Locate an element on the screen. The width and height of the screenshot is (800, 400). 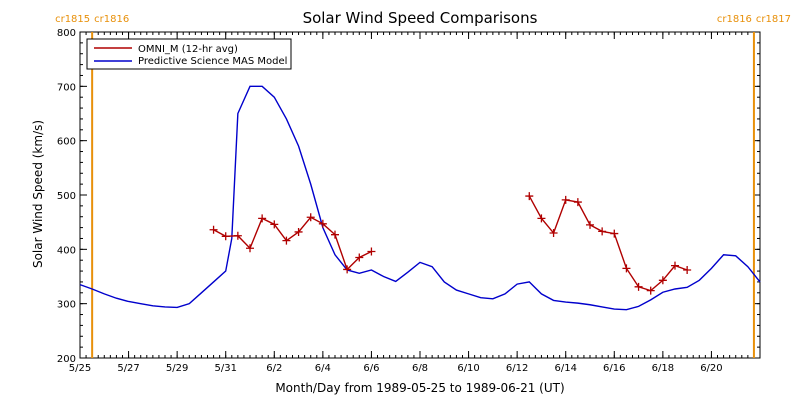
x-tick-label: 6/14 is located at coordinates (565, 368).